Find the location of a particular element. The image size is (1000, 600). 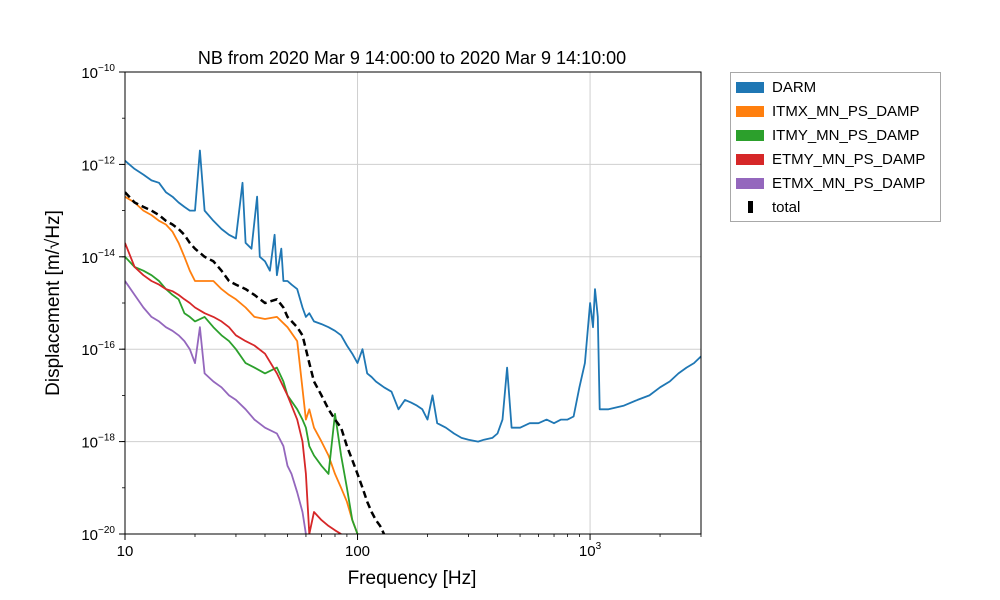

legend-label: ITMY_MN_PS_DAMP is located at coordinates (846, 135).